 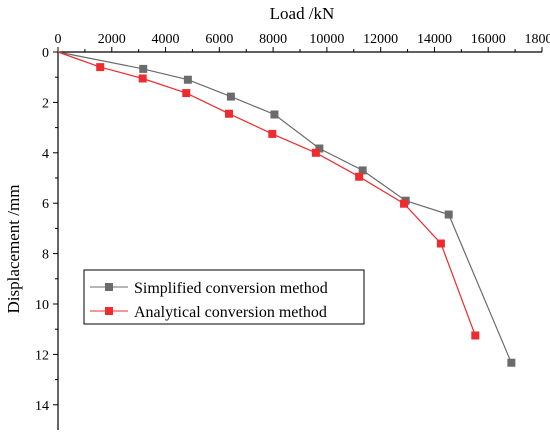 What do you see at coordinates (231, 288) in the screenshot?
I see `legend-label-simplified: Simplified conversion method` at bounding box center [231, 288].